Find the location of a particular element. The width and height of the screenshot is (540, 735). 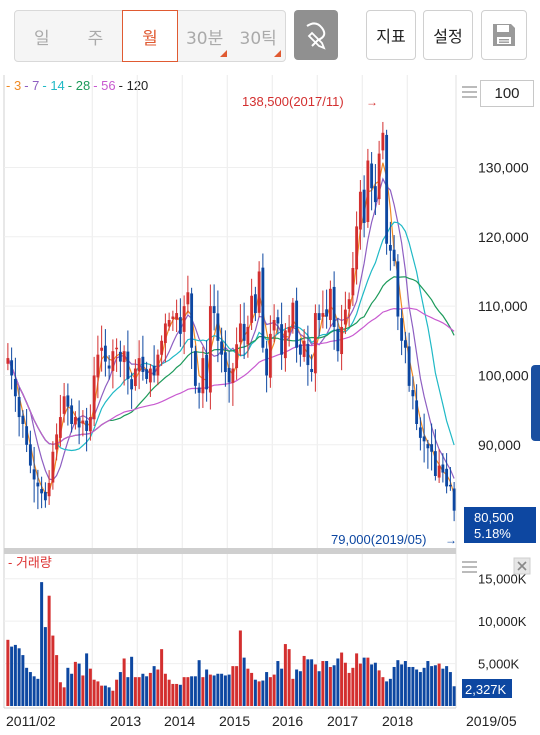

time-tick-label: 2013 is located at coordinates (125, 721).